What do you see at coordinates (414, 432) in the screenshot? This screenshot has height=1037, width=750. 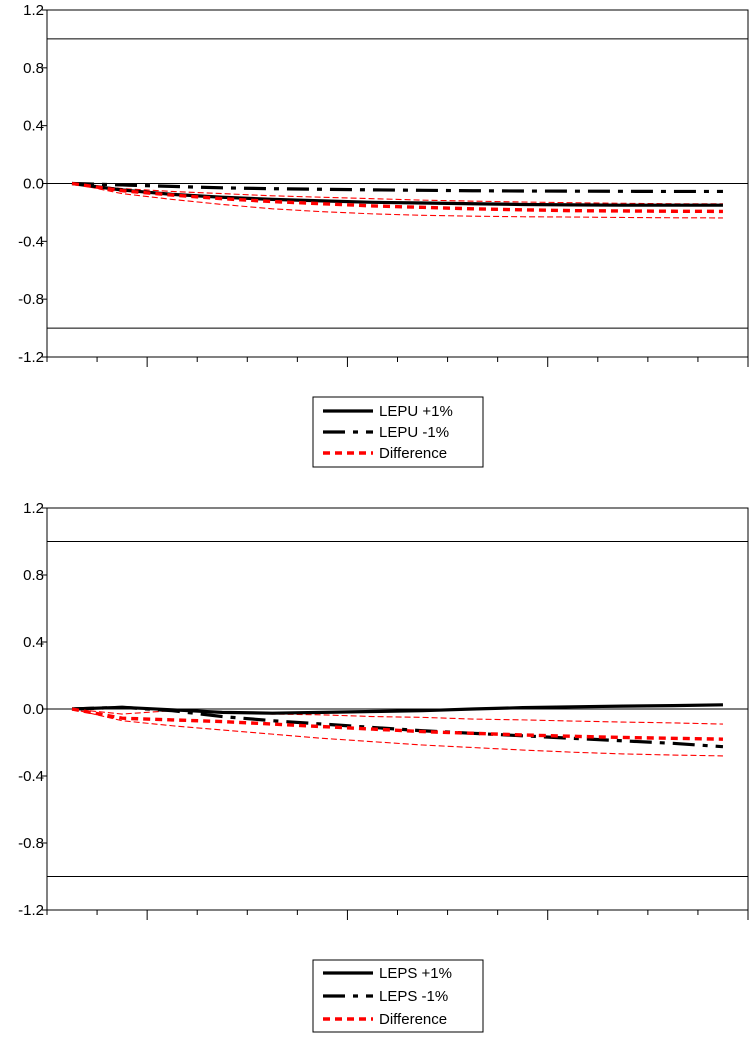 I see `legend-label: LEPU -1%` at bounding box center [414, 432].